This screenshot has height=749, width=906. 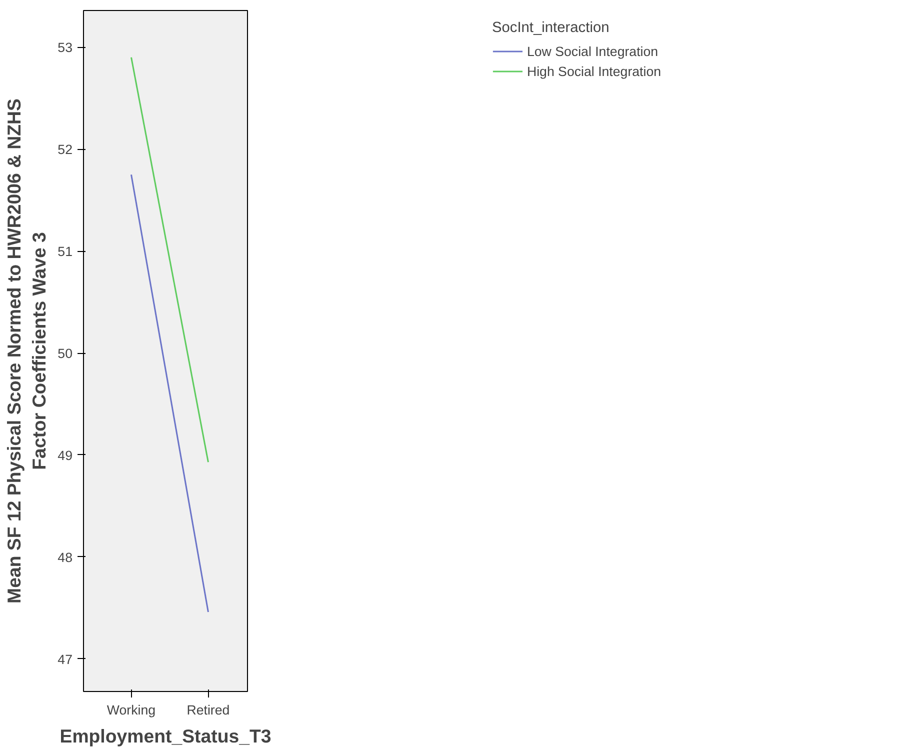 I want to click on y-tick-label: 51, so click(x=65, y=252).